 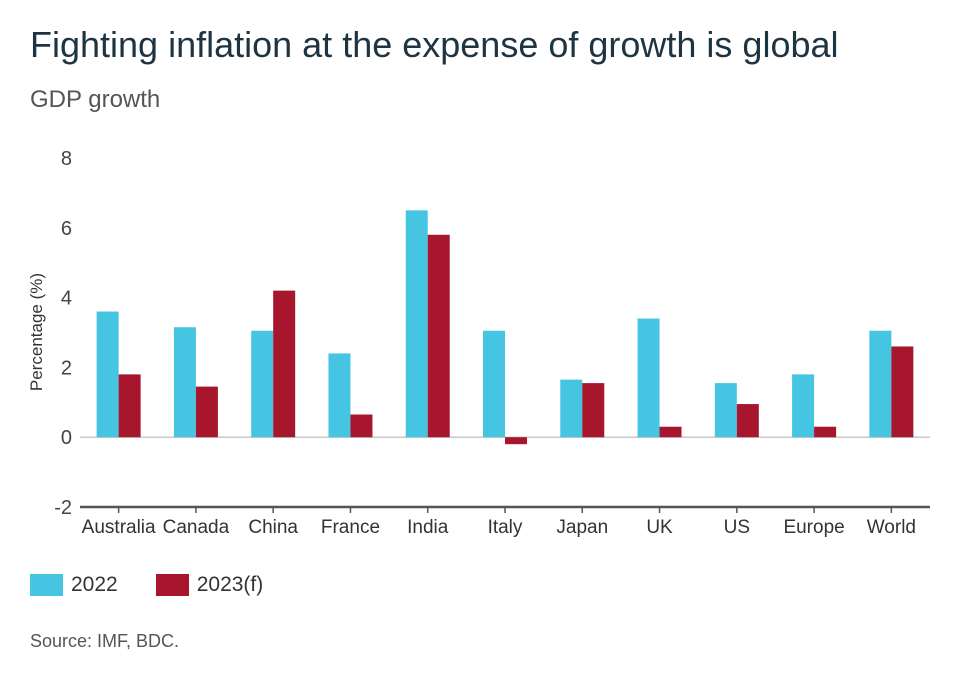 I want to click on legend-swatch-2023f, so click(x=172, y=585).